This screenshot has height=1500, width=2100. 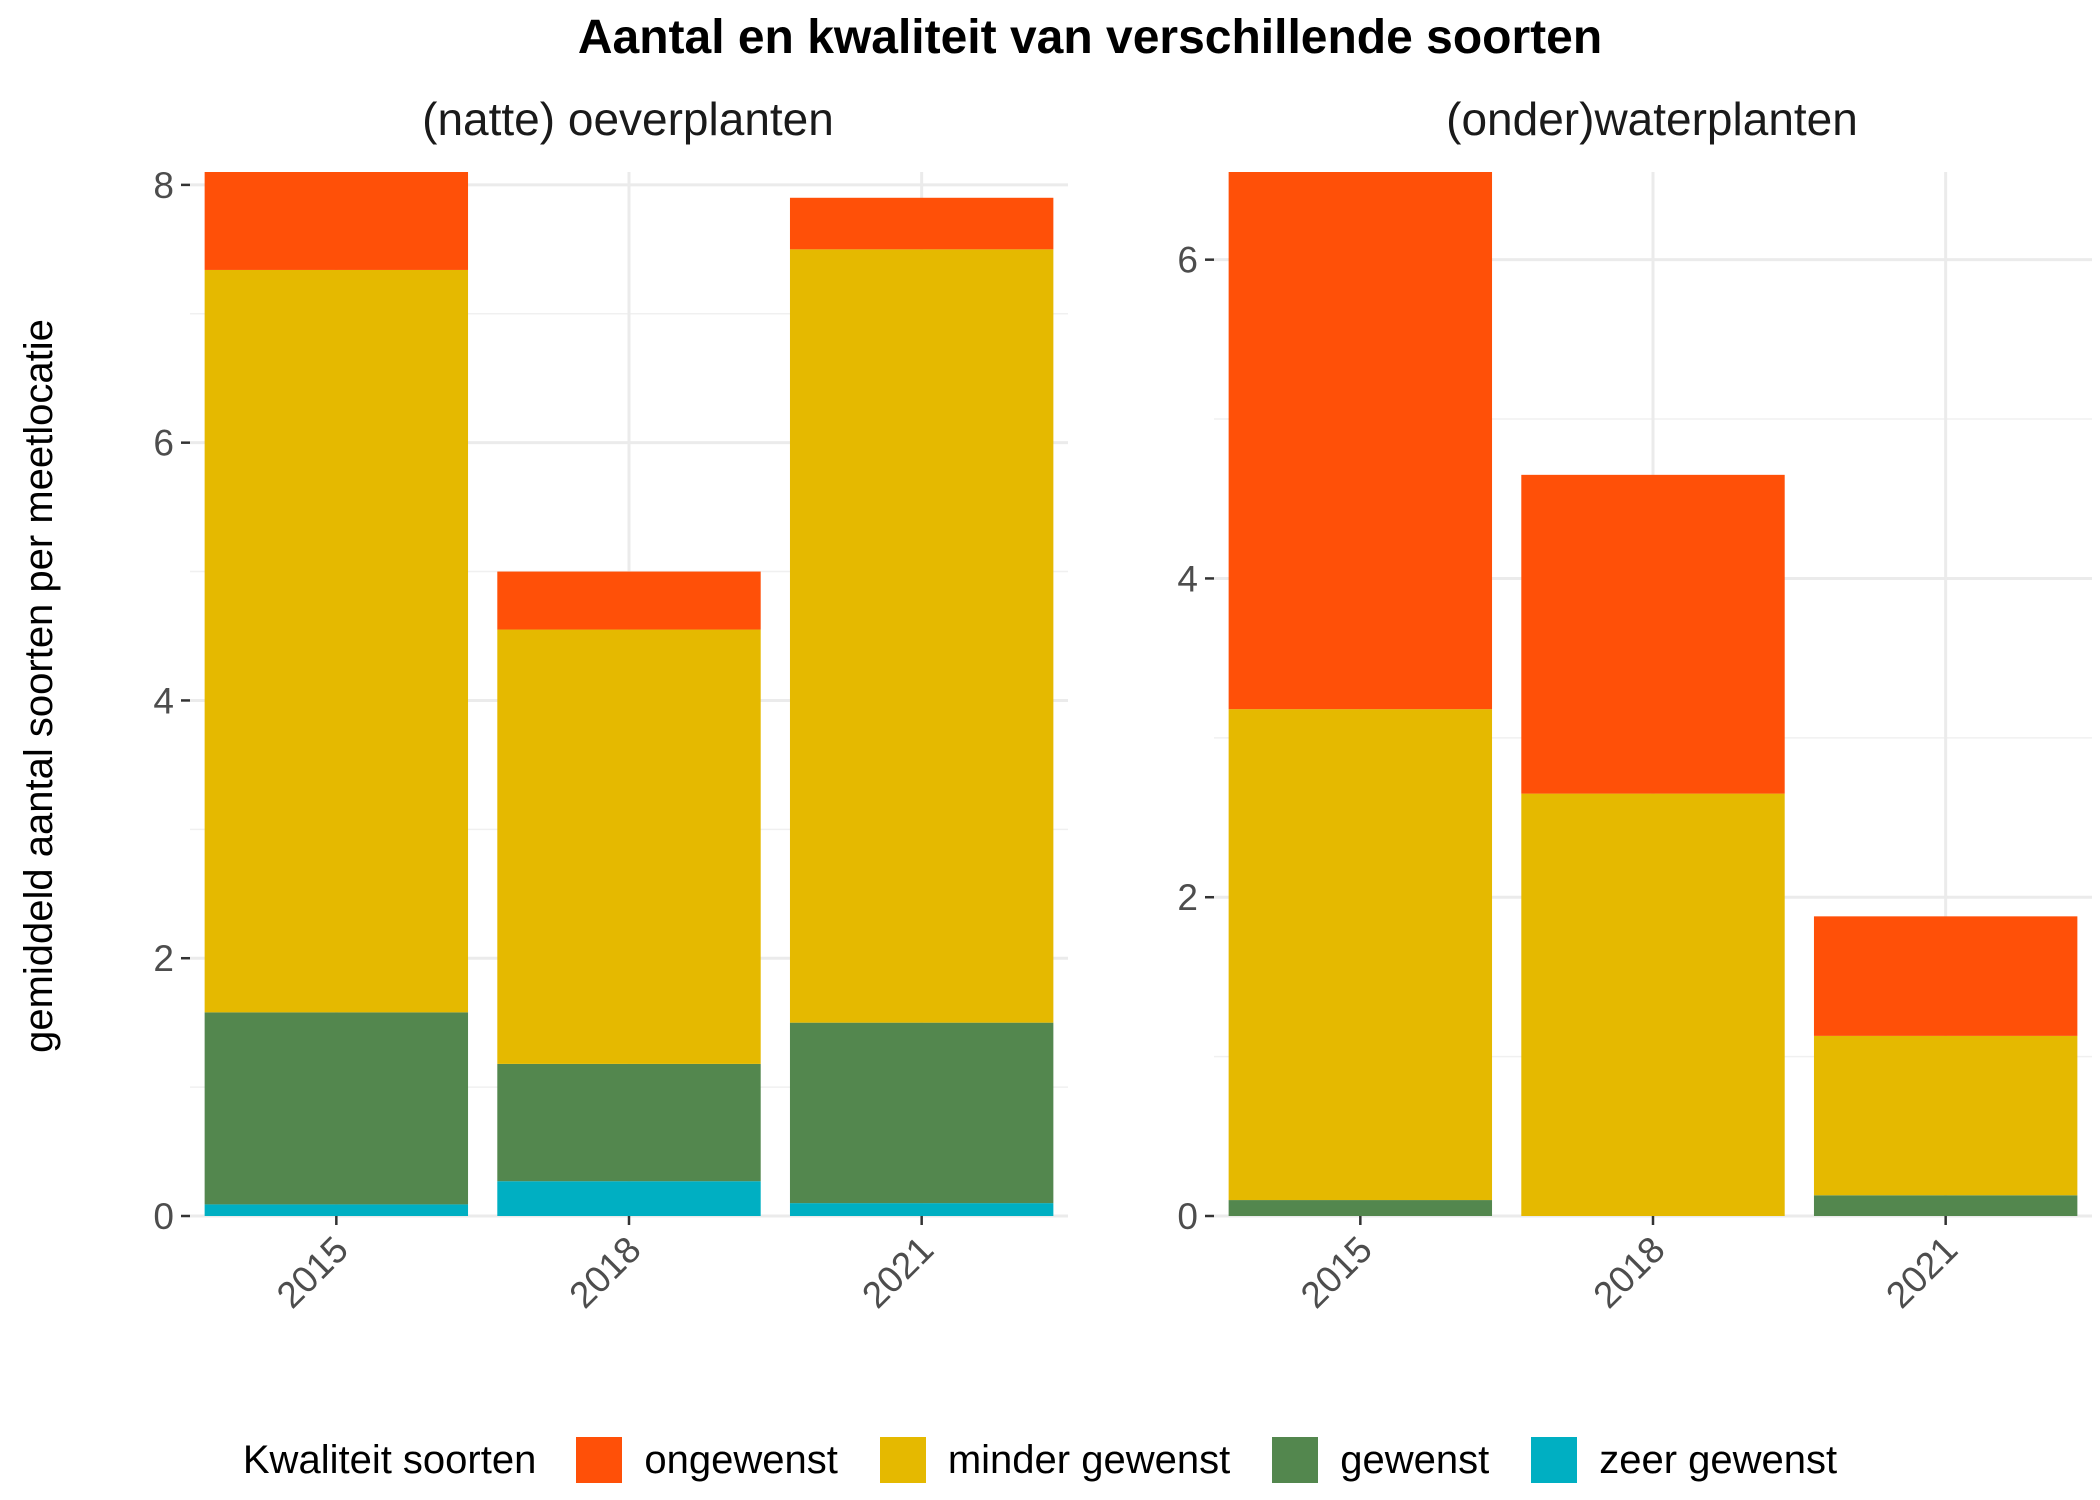 What do you see at coordinates (902, 1460) in the screenshot?
I see `legend-swatch-minder-gewenst` at bounding box center [902, 1460].